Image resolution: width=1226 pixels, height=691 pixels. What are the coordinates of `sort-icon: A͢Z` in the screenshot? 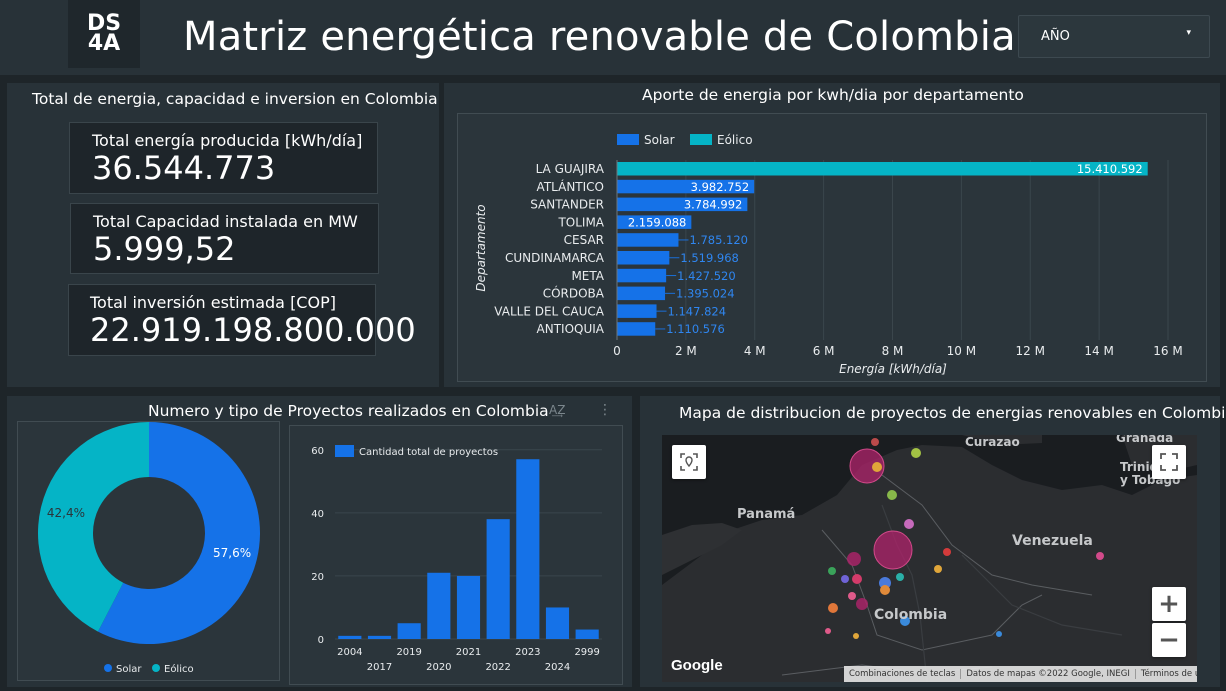 It's located at (557, 410).